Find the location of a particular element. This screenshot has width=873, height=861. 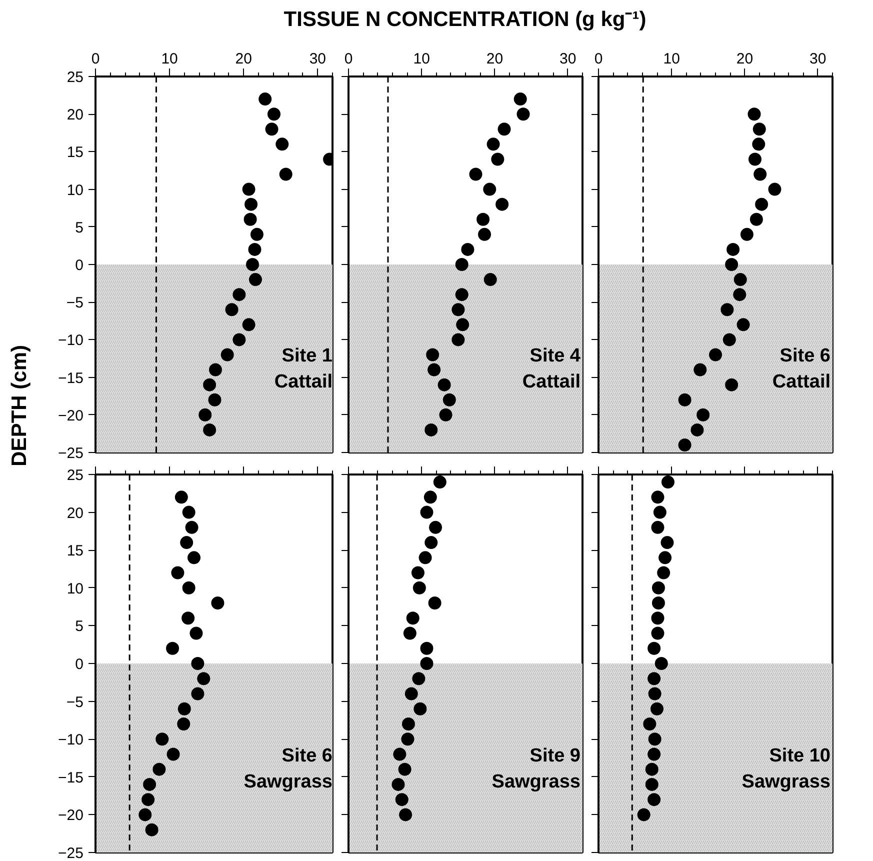

annotation: Site 10 is located at coordinates (800, 756).